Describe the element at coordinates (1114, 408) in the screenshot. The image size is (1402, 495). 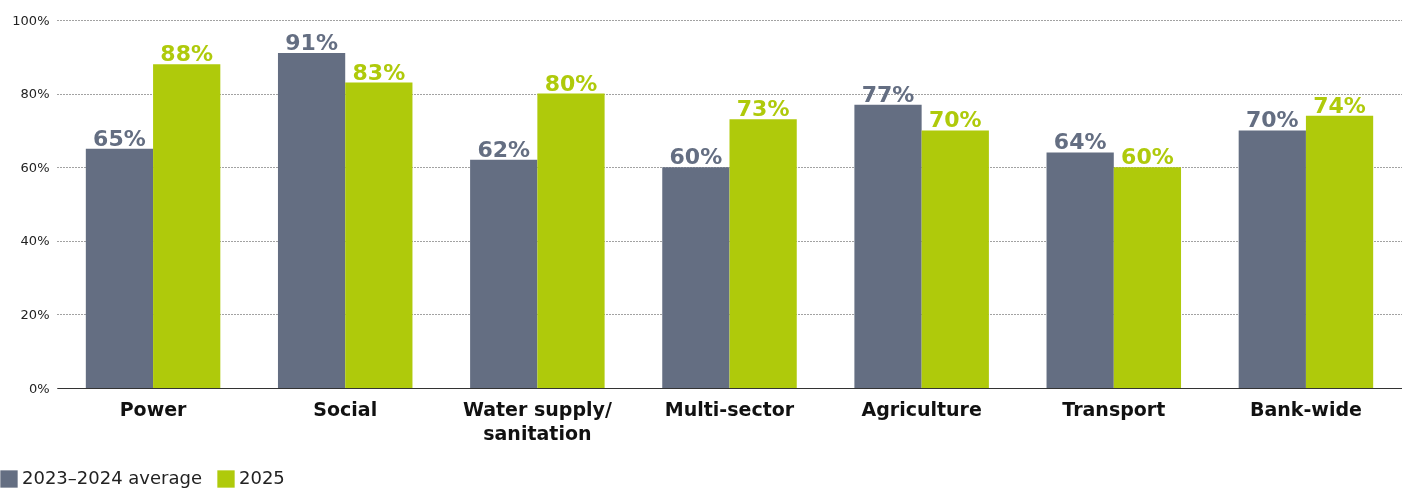
I see `x-tick-label: Transport` at that location.